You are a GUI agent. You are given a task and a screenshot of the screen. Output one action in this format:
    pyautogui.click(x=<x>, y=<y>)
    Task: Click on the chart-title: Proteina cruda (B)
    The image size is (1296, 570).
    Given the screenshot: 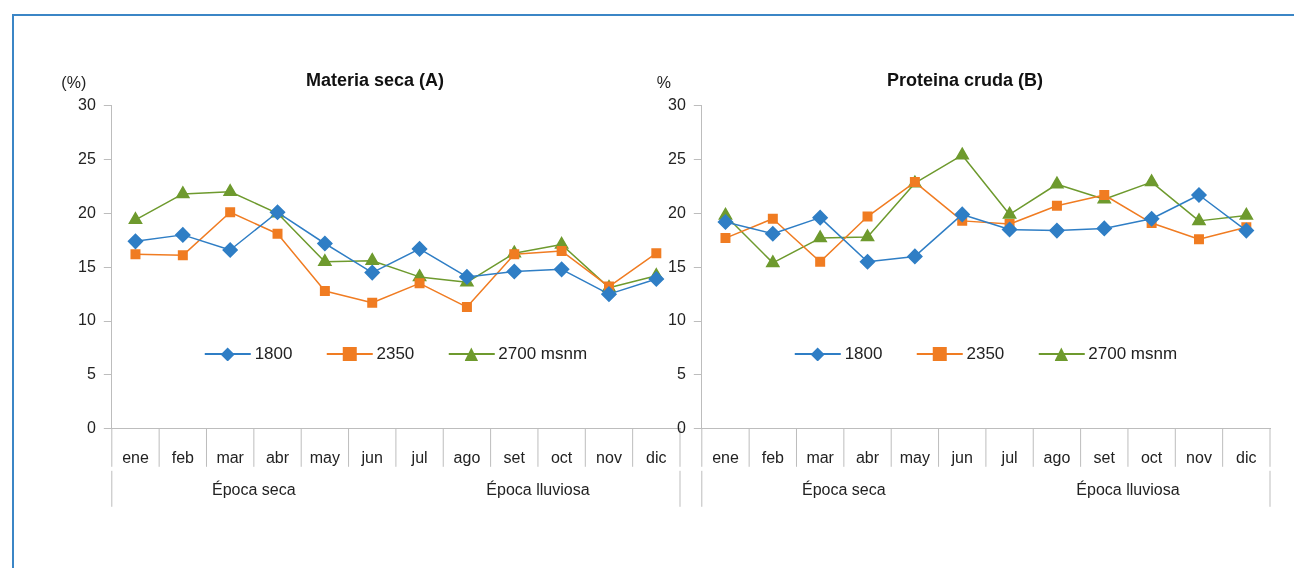 What is the action you would take?
    pyautogui.click(x=965, y=79)
    